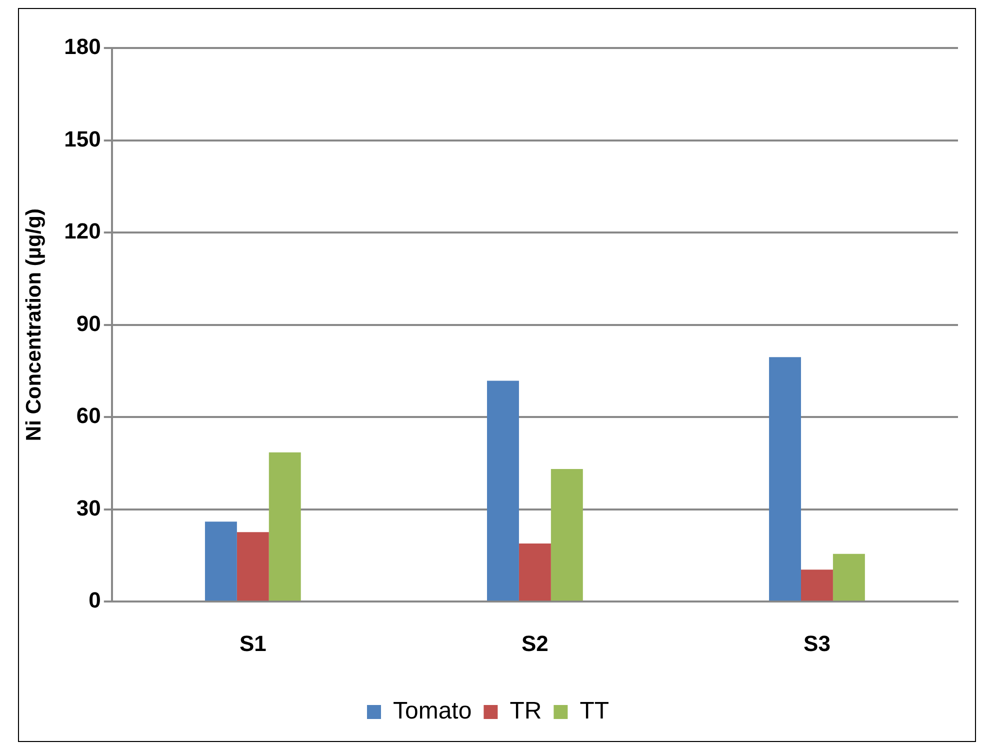  I want to click on legend-label: TR, so click(526, 711).